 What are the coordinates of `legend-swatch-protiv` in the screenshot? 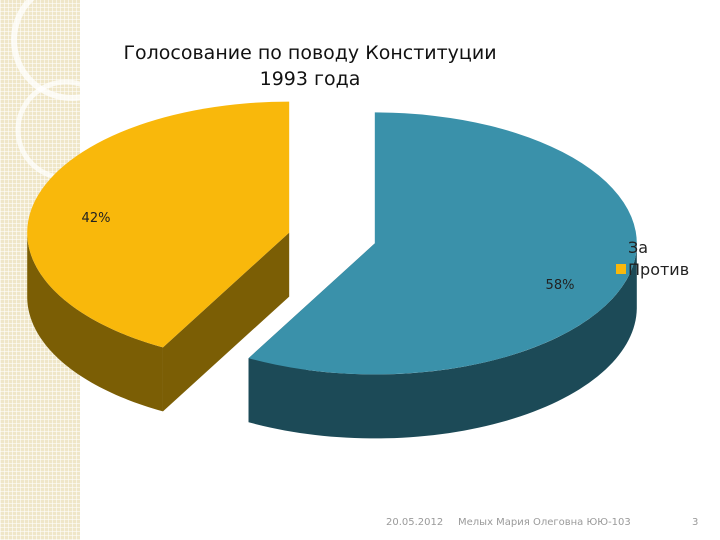 It's located at (621, 269).